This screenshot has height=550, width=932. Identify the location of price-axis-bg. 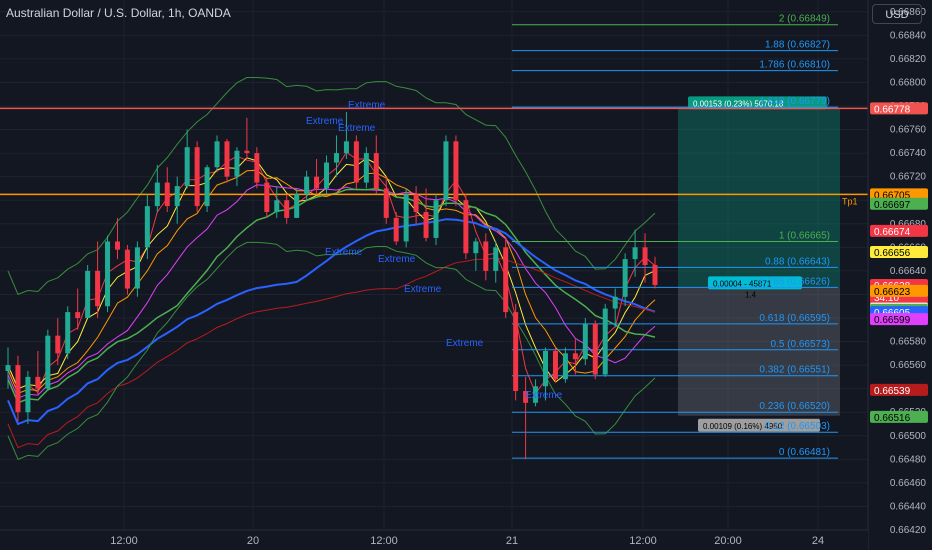
(900, 275).